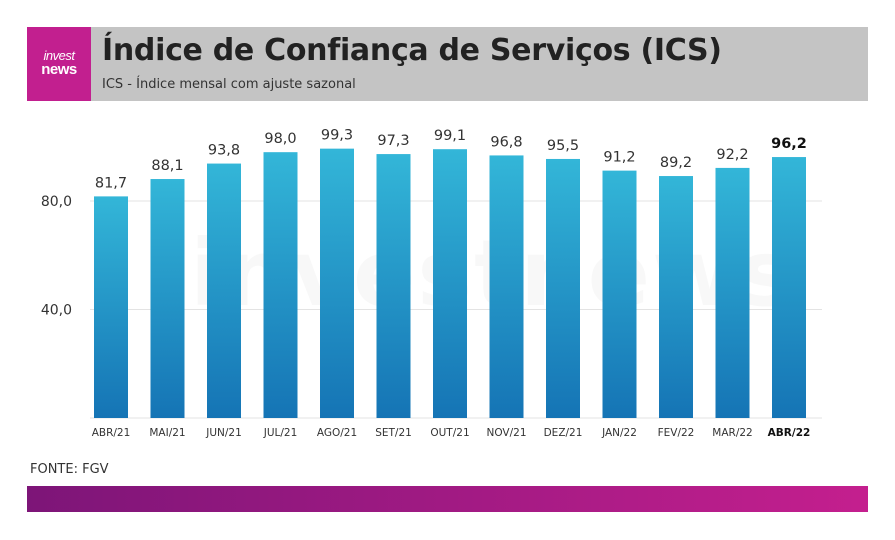 The image size is (895, 540). What do you see at coordinates (280, 433) in the screenshot?
I see `x-tick-label: JUL/21` at bounding box center [280, 433].